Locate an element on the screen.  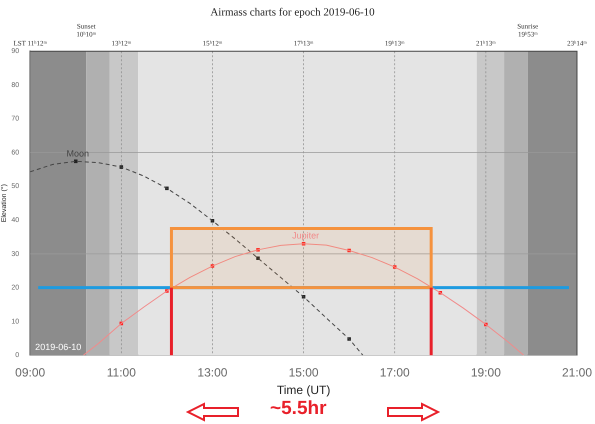
point is located at coordinates (76, 162).